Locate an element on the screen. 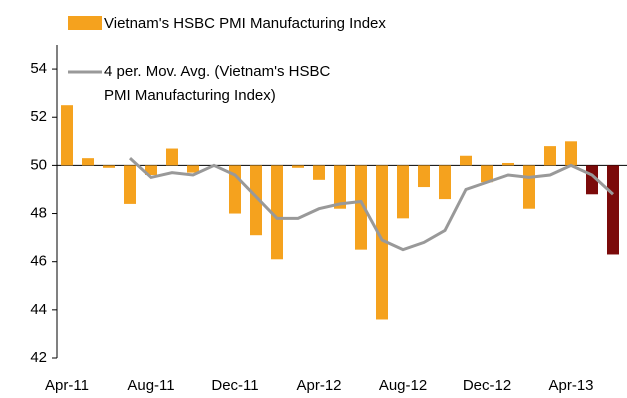  y-tick-label: 44 is located at coordinates (38, 309).